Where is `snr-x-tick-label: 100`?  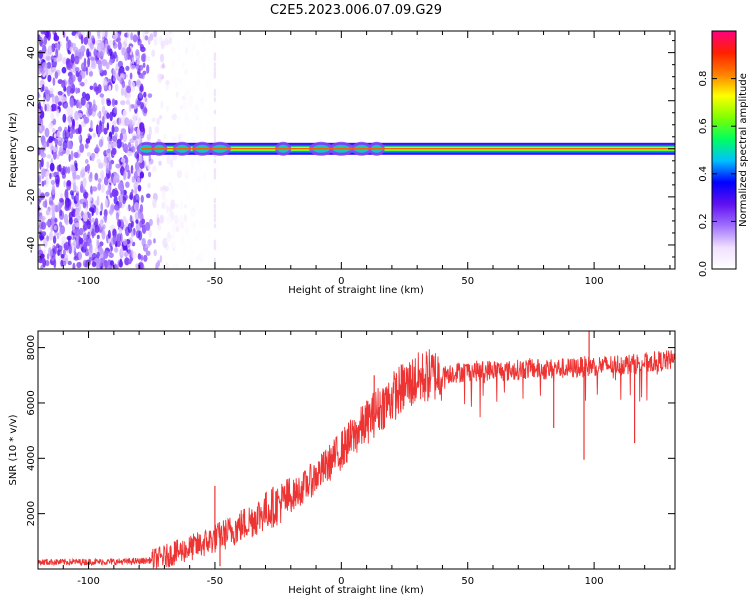
snr-x-tick-label: 100 is located at coordinates (594, 581).